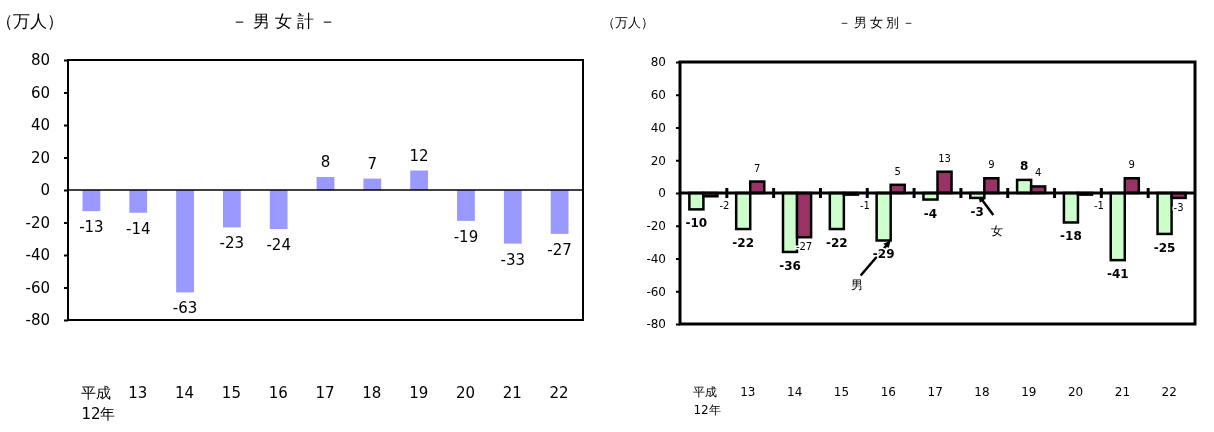  I want to click on data-label: 5, so click(897, 171).